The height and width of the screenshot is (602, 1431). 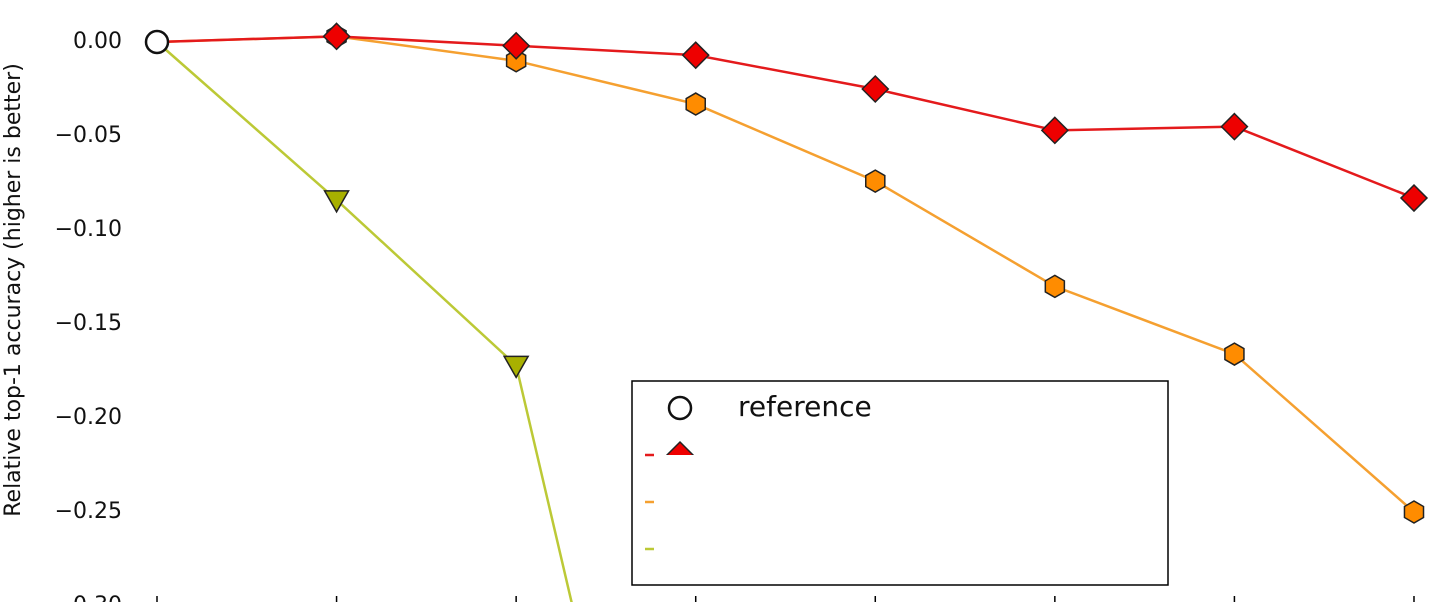 I want to click on y-tick-label: −0.15, so click(x=88, y=323).